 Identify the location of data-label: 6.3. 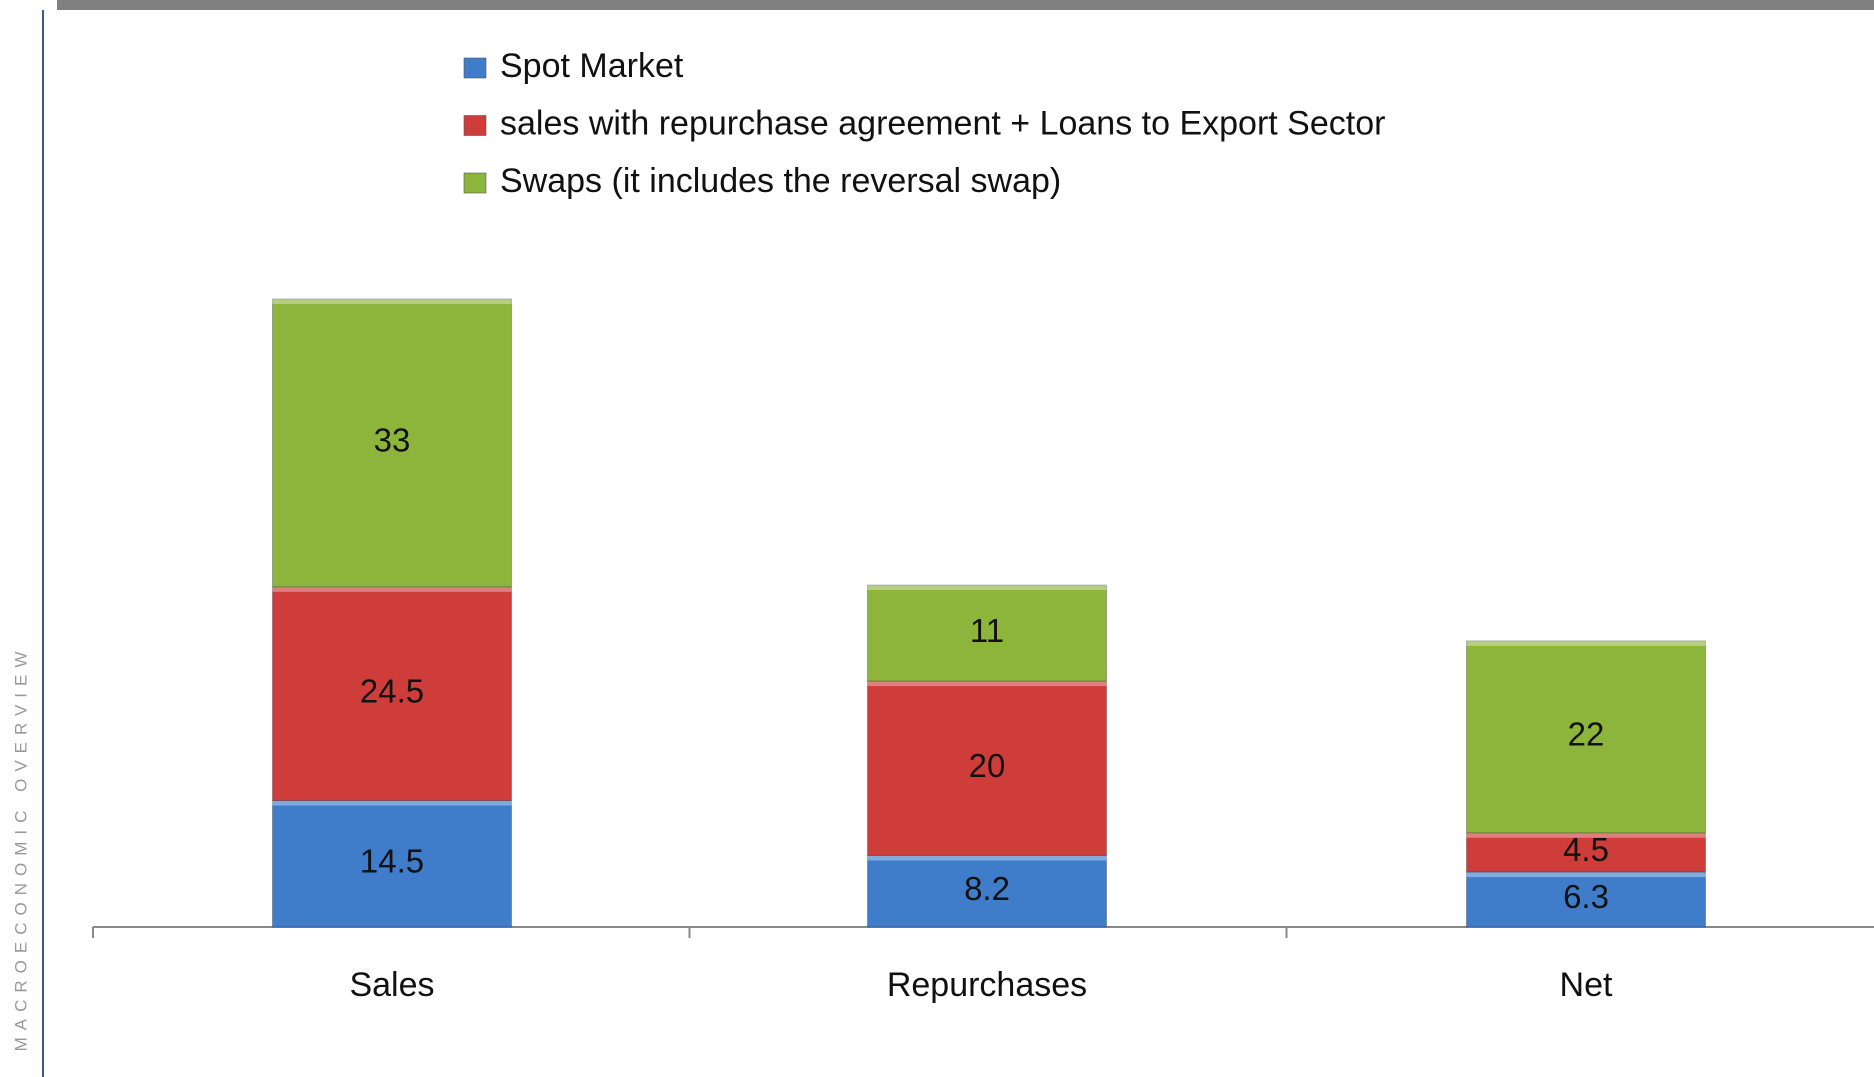
(1586, 896).